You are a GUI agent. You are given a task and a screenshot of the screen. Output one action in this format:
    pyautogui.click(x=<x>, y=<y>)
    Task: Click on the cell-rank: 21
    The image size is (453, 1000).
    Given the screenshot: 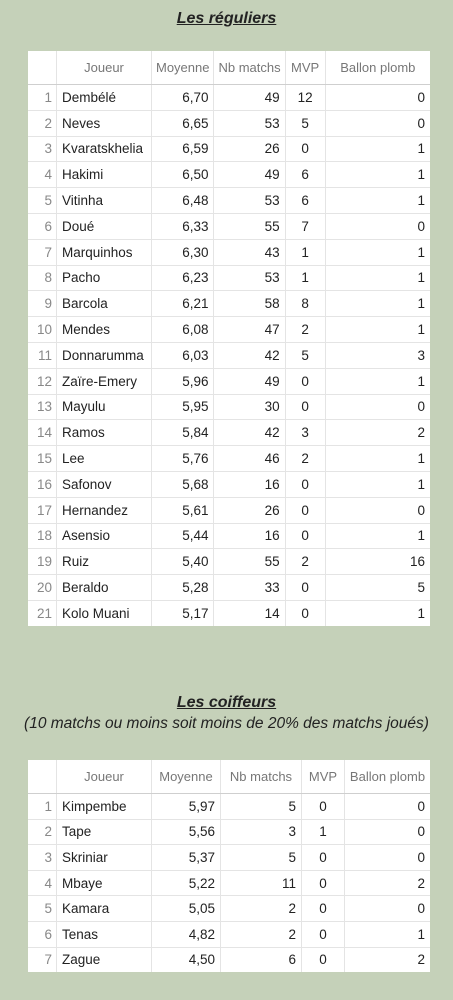 What is the action you would take?
    pyautogui.click(x=42, y=612)
    